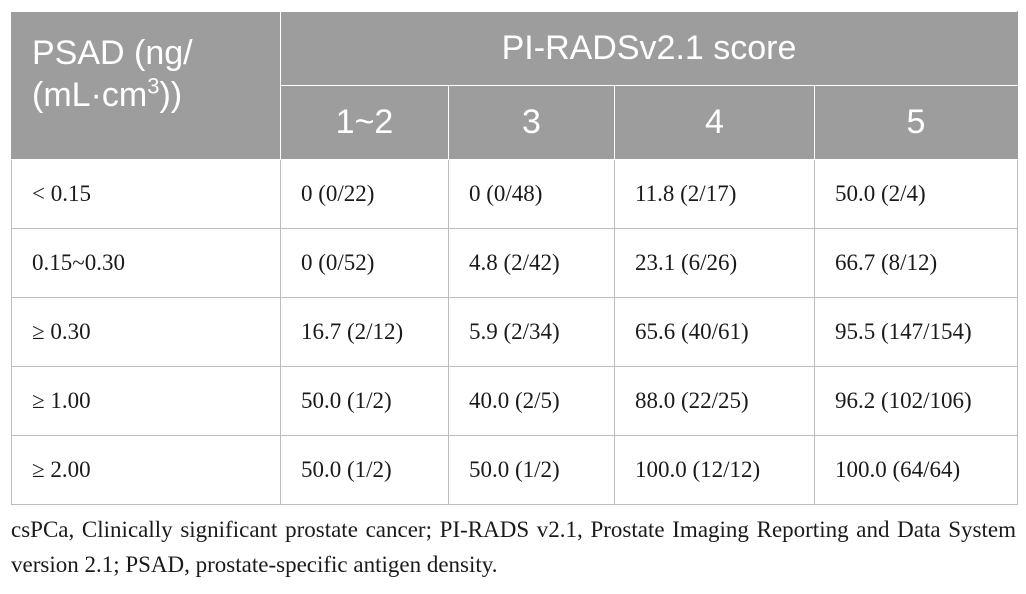 This screenshot has height=594, width=1026. Describe the element at coordinates (531, 263) in the screenshot. I see `table-cell: 4.8 (2/42)` at that location.